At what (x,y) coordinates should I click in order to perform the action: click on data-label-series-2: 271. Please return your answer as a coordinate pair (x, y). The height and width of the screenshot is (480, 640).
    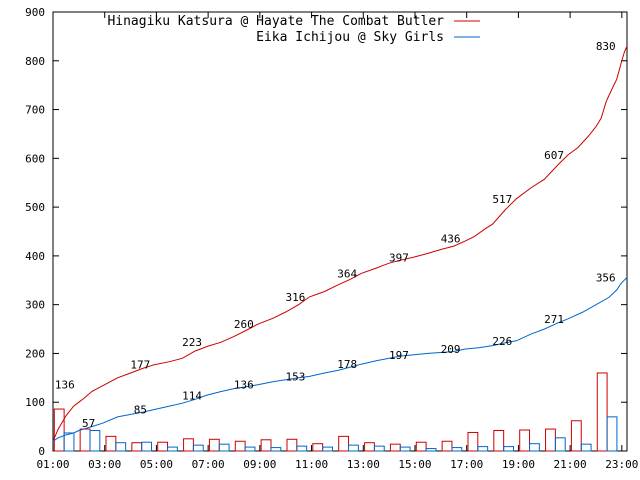
    Looking at the image, I should click on (554, 319).